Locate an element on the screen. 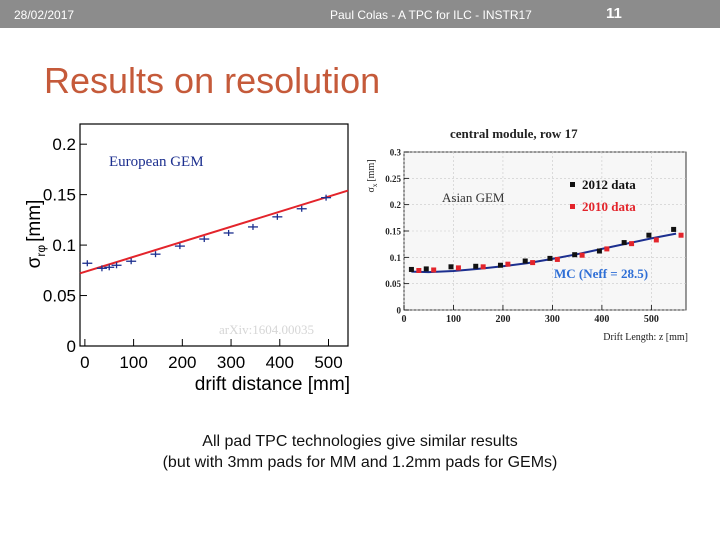 The image size is (720, 540). left-fit-line is located at coordinates (214, 232).